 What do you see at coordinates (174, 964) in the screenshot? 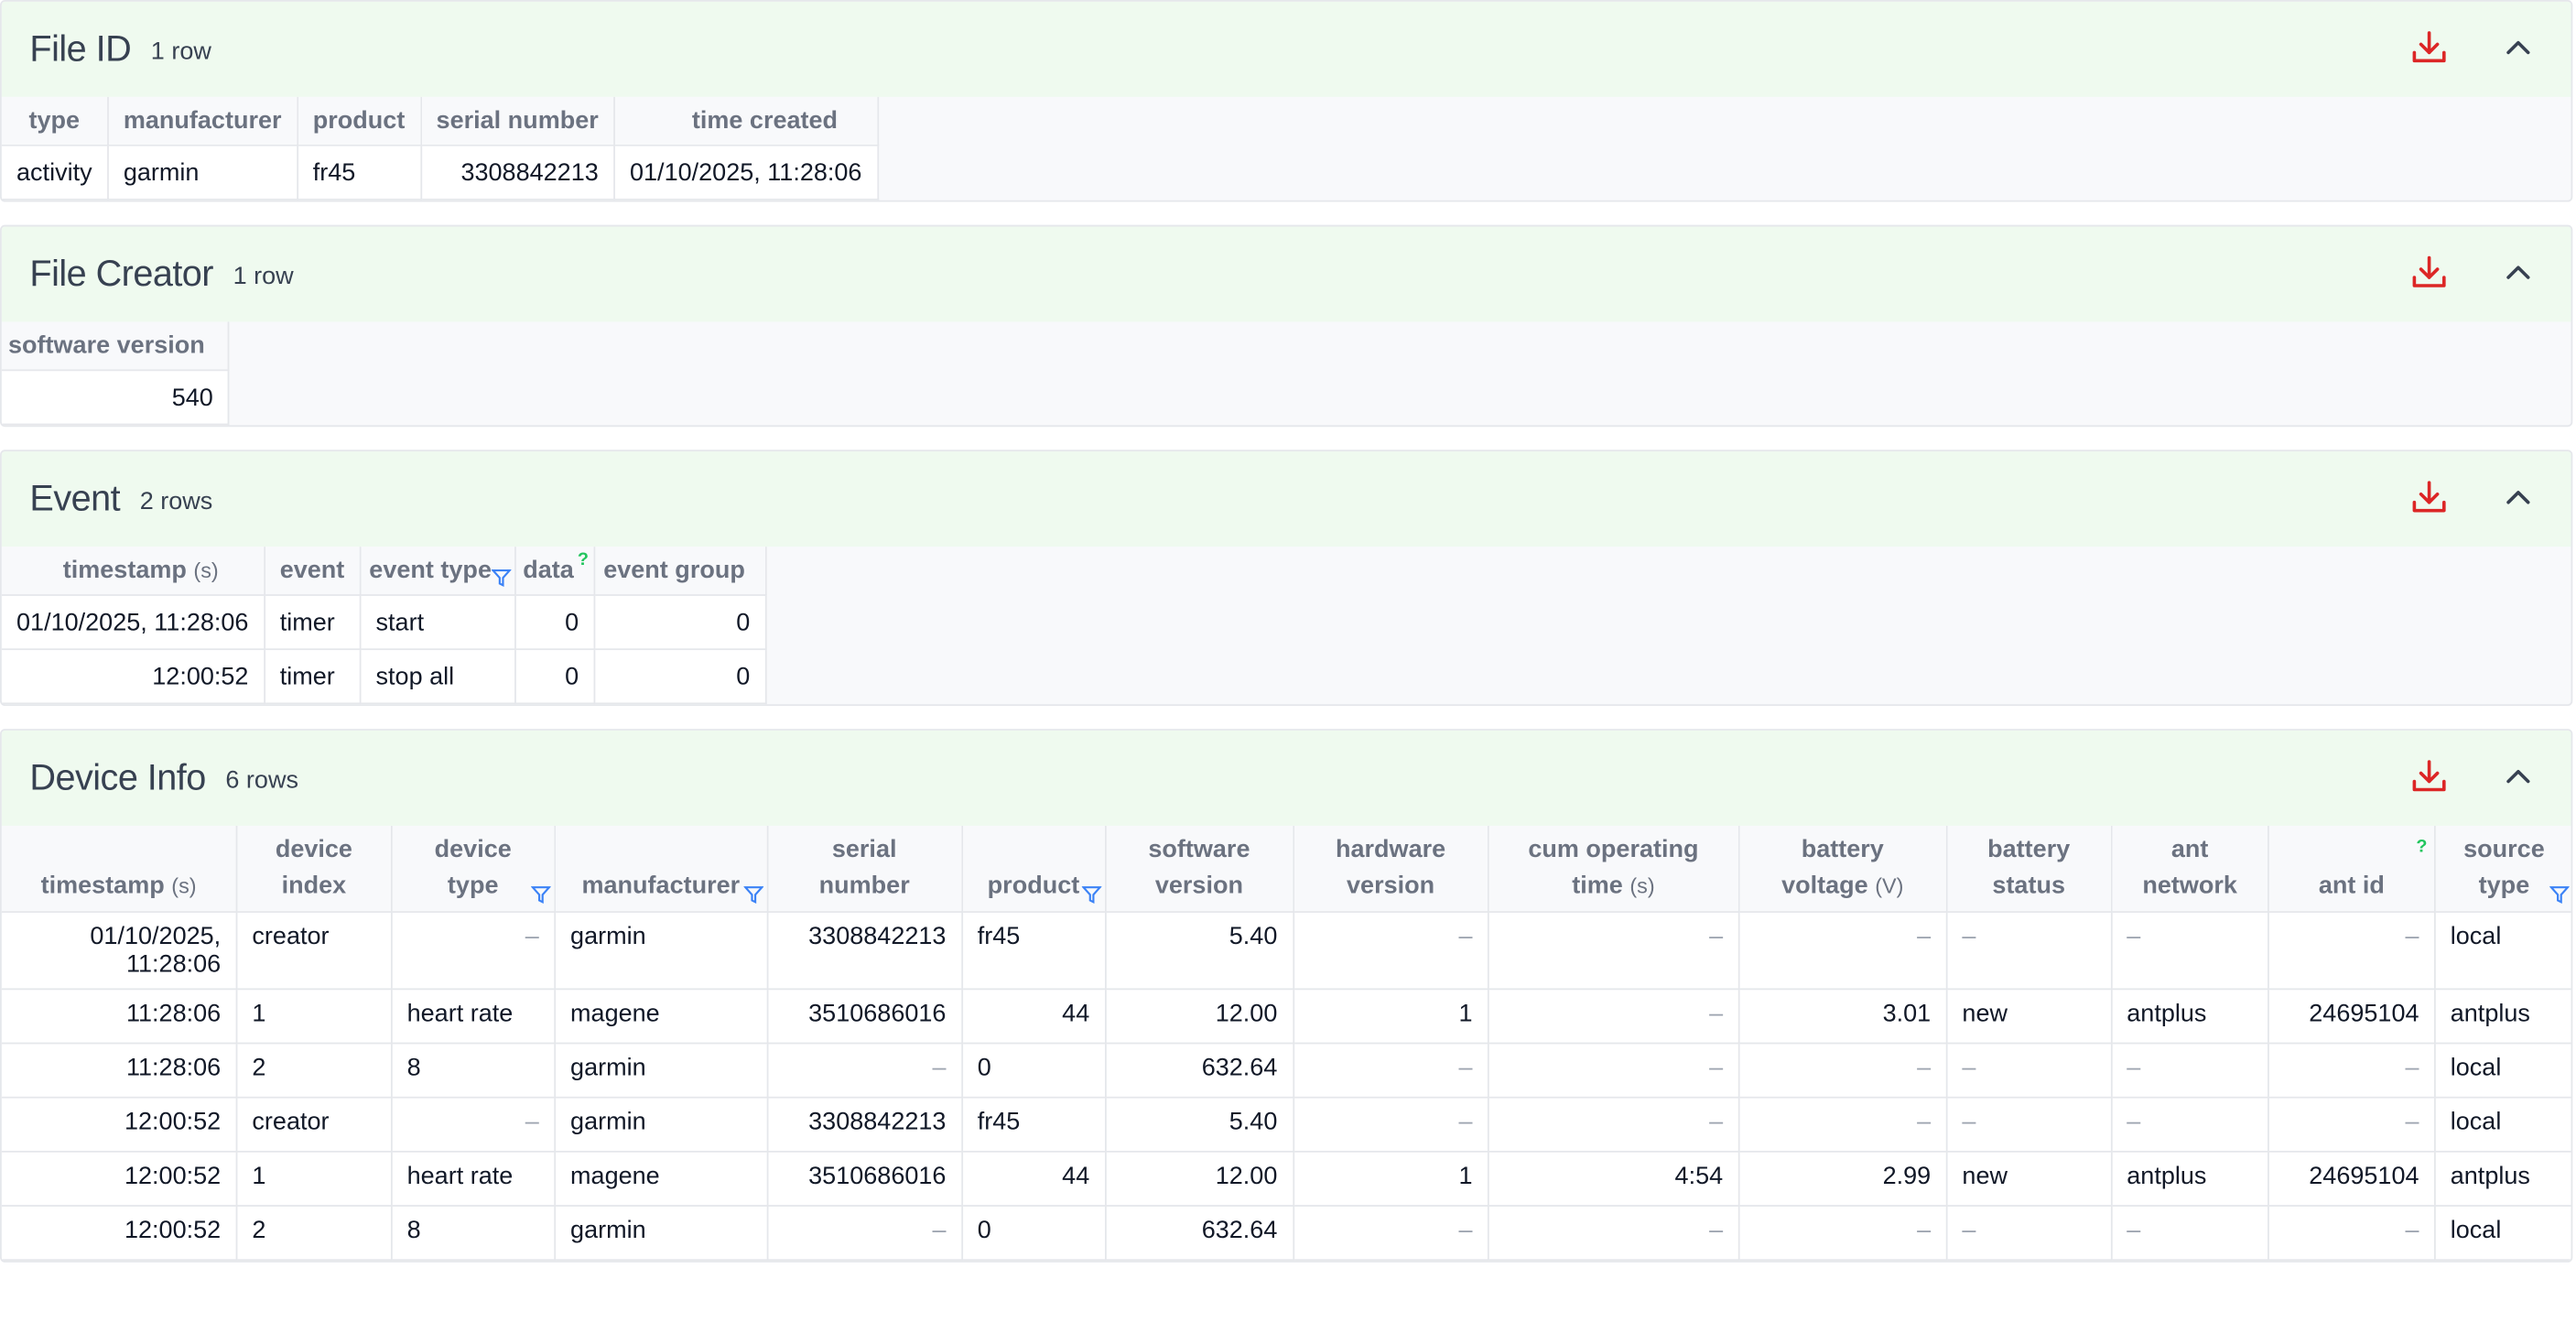
I see `timestamp-time: 11:28:06` at bounding box center [174, 964].